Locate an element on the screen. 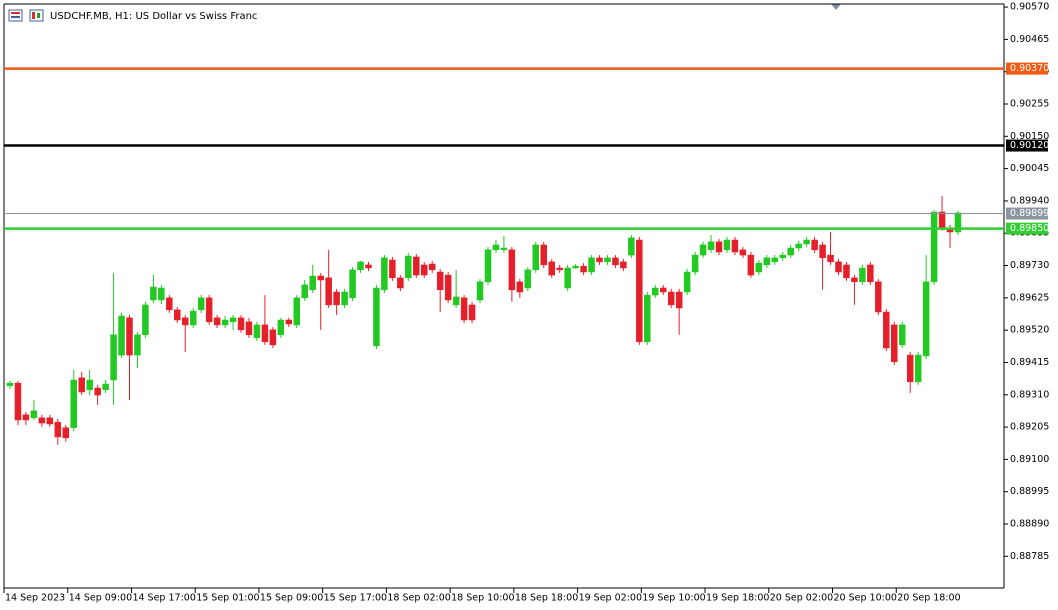 This screenshot has width=1058, height=610. y-tick-label: 0.89625 is located at coordinates (1029, 297).